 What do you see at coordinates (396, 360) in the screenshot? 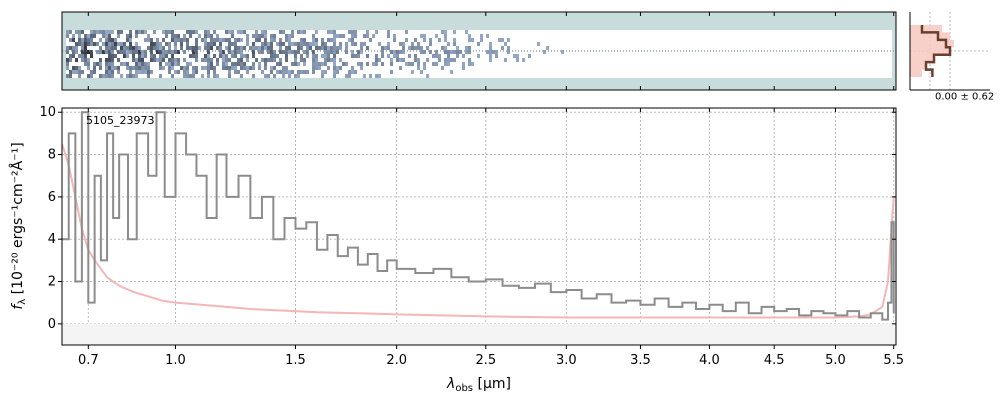
I see `x-tick-label: 2.0` at bounding box center [396, 360].